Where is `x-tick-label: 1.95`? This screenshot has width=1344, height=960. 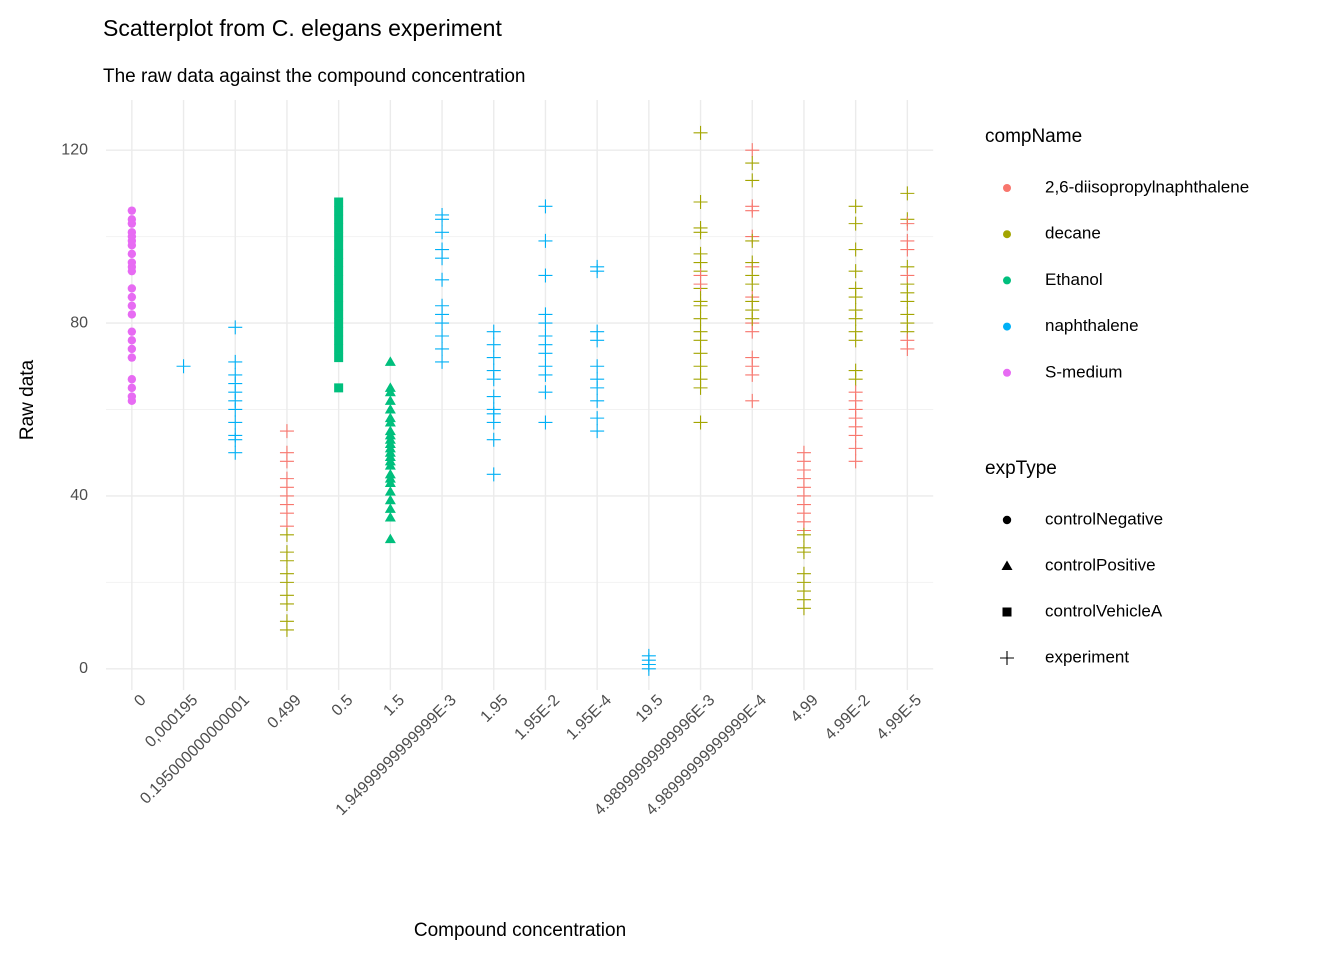
x-tick-label: 1.95 is located at coordinates (495, 709).